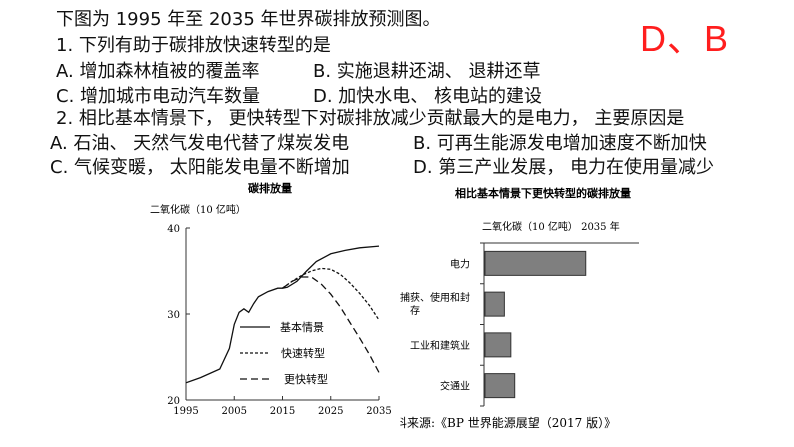 This screenshot has width=794, height=447. I want to click on q1-option-c: C. 增加城市电动汽车数量, so click(158, 96).